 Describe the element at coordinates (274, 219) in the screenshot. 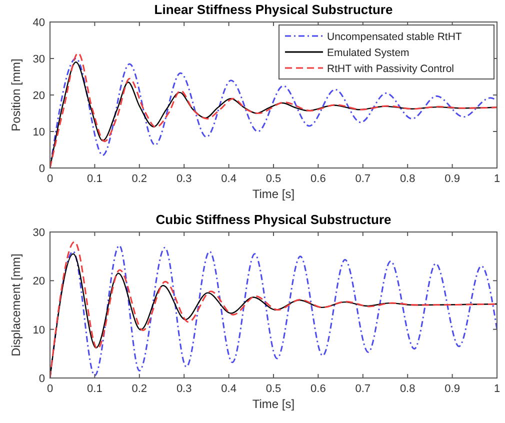

I see `chart-title: Cubic Stiffness Physical Substructure` at that location.